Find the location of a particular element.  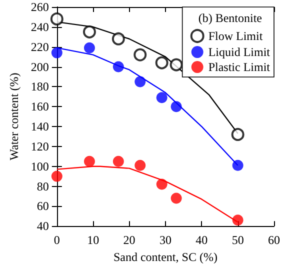

x-tick-label: 40 is located at coordinates (202, 240).